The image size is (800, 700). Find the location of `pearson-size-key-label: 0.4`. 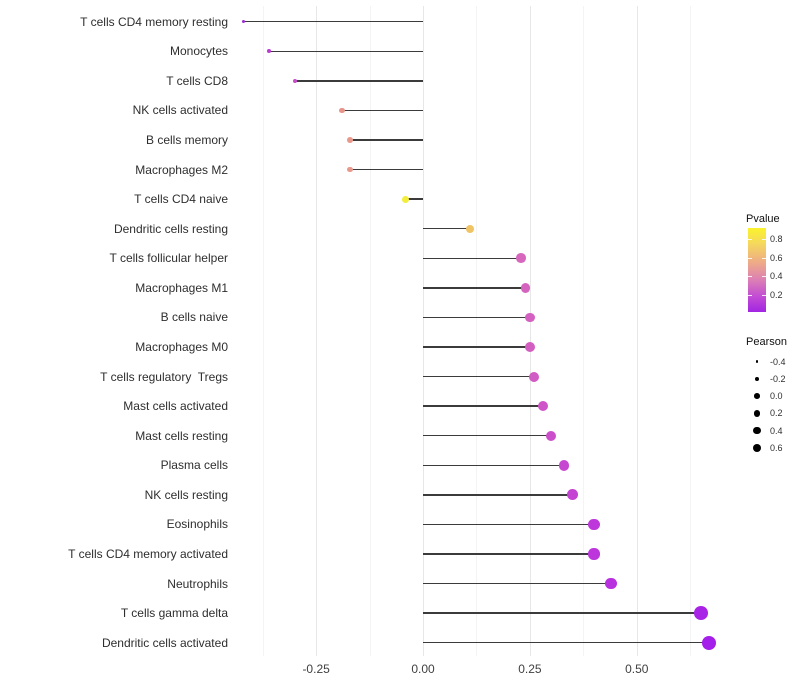

pearson-size-key-label: 0.4 is located at coordinates (776, 430).